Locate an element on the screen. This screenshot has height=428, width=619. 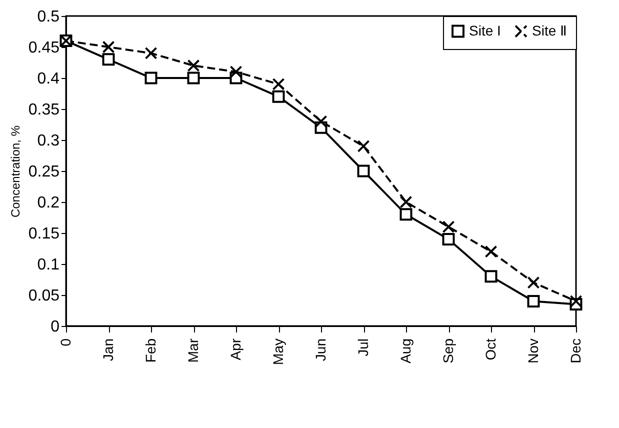
x-tick-label: Sep is located at coordinates (448, 351).